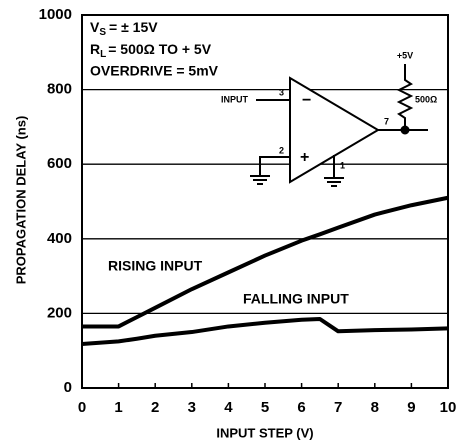 The height and width of the screenshot is (447, 466). Describe the element at coordinates (192, 407) in the screenshot. I see `x-tick-label: 3` at that location.